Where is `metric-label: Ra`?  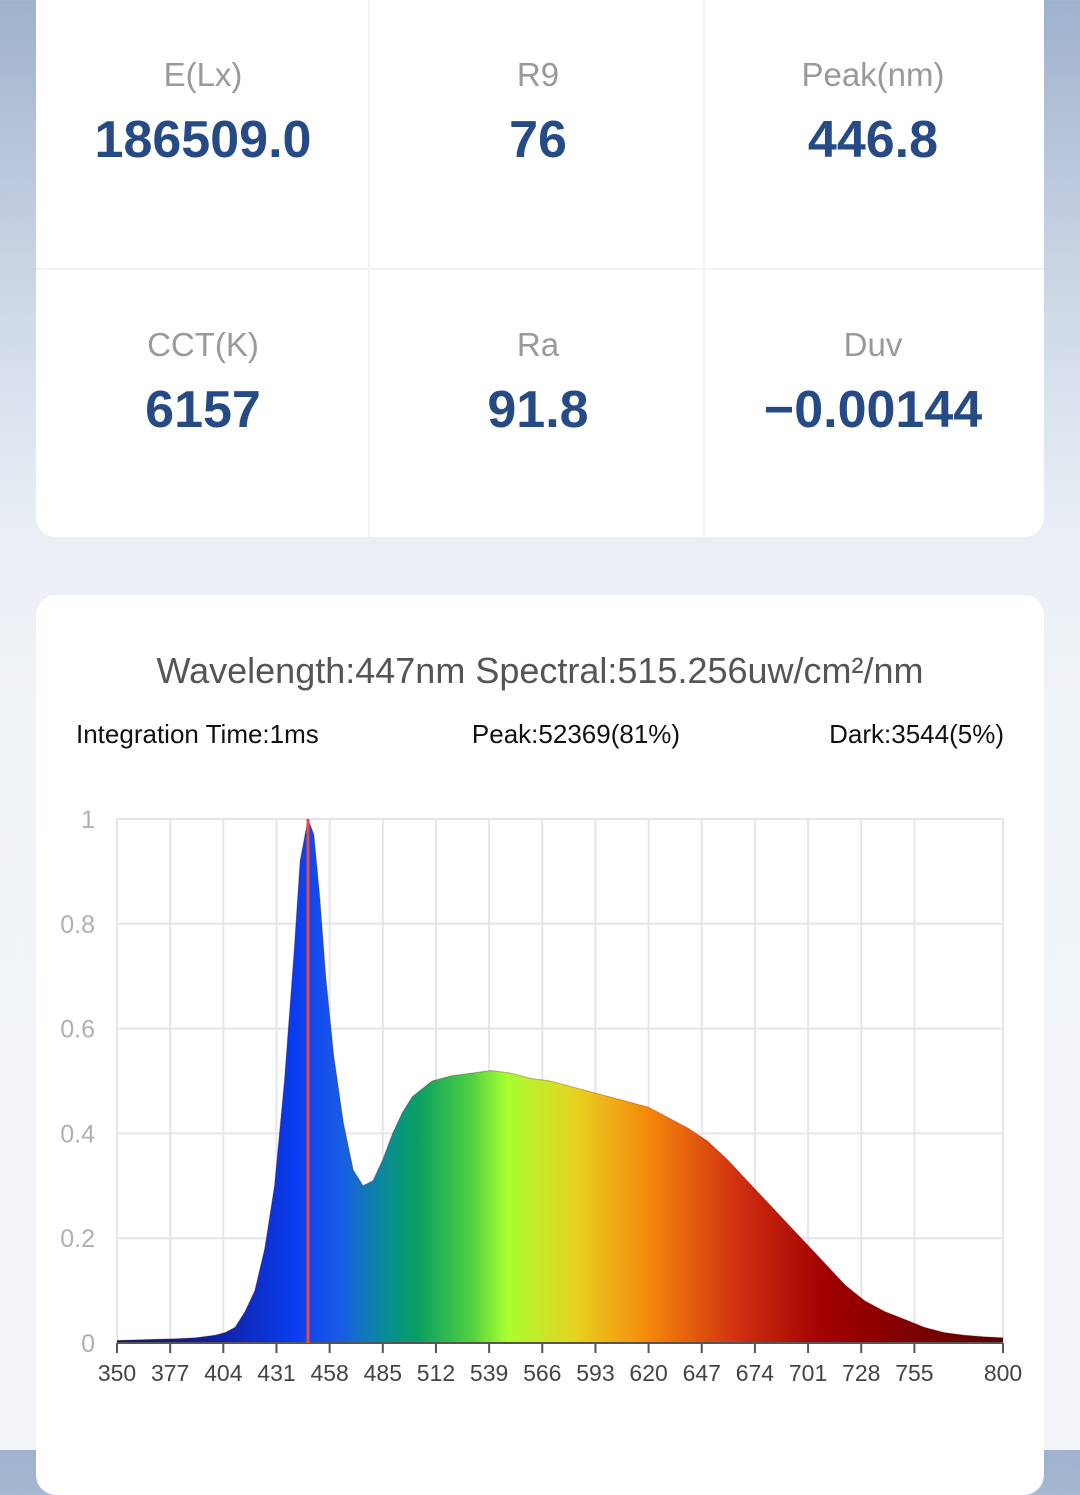 metric-label: Ra is located at coordinates (538, 344).